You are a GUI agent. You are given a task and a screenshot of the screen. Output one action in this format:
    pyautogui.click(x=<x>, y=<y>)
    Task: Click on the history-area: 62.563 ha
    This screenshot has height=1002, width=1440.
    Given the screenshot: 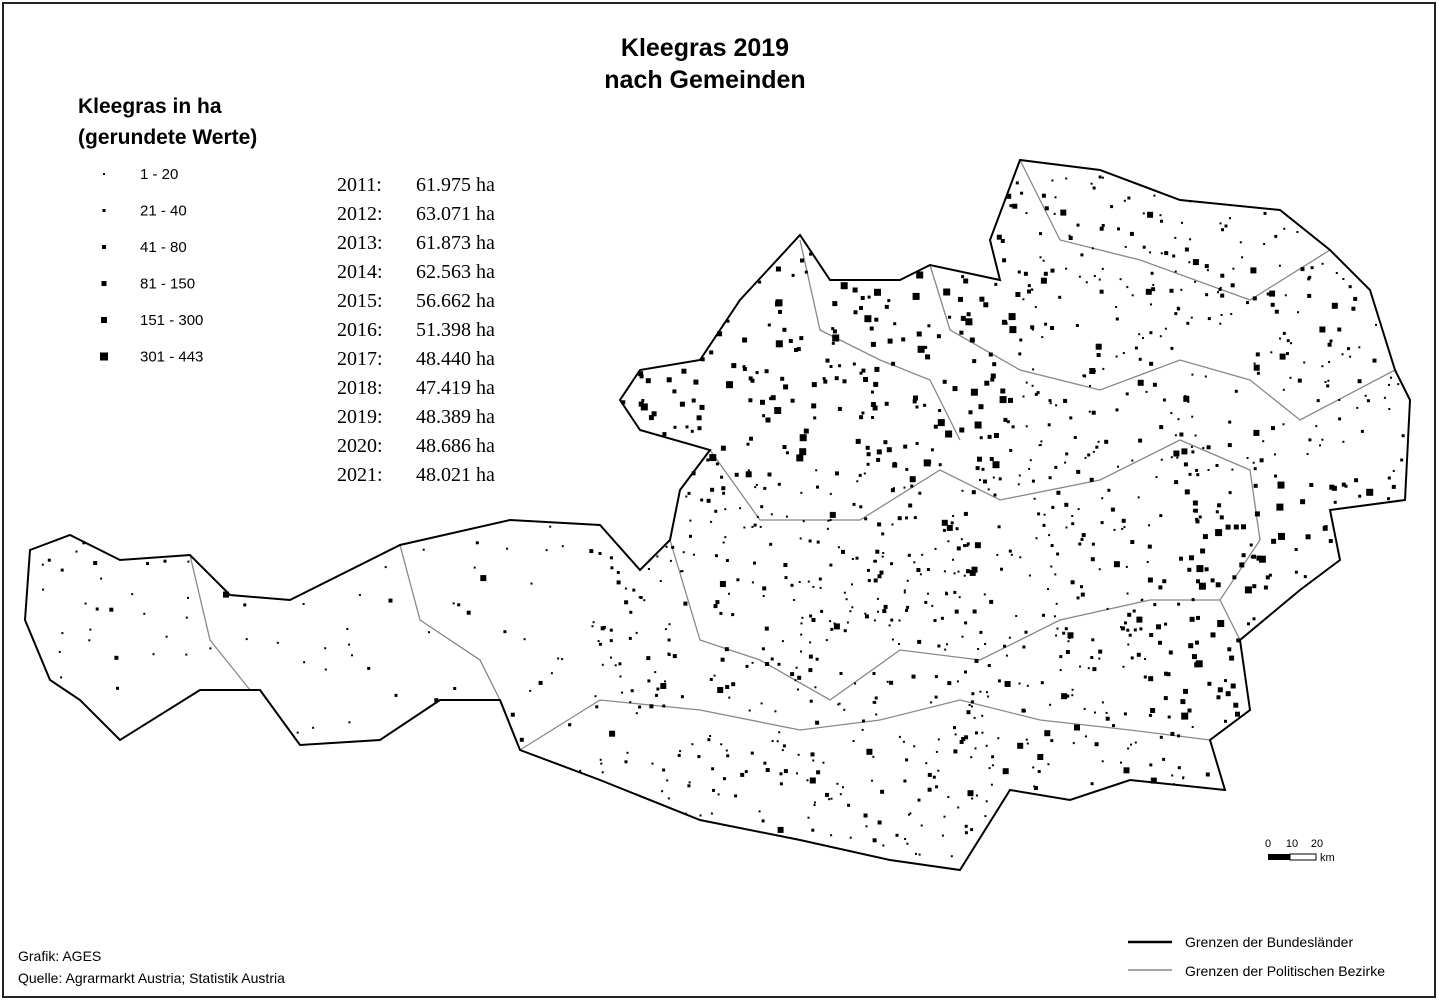 What is the action you would take?
    pyautogui.click(x=455, y=272)
    